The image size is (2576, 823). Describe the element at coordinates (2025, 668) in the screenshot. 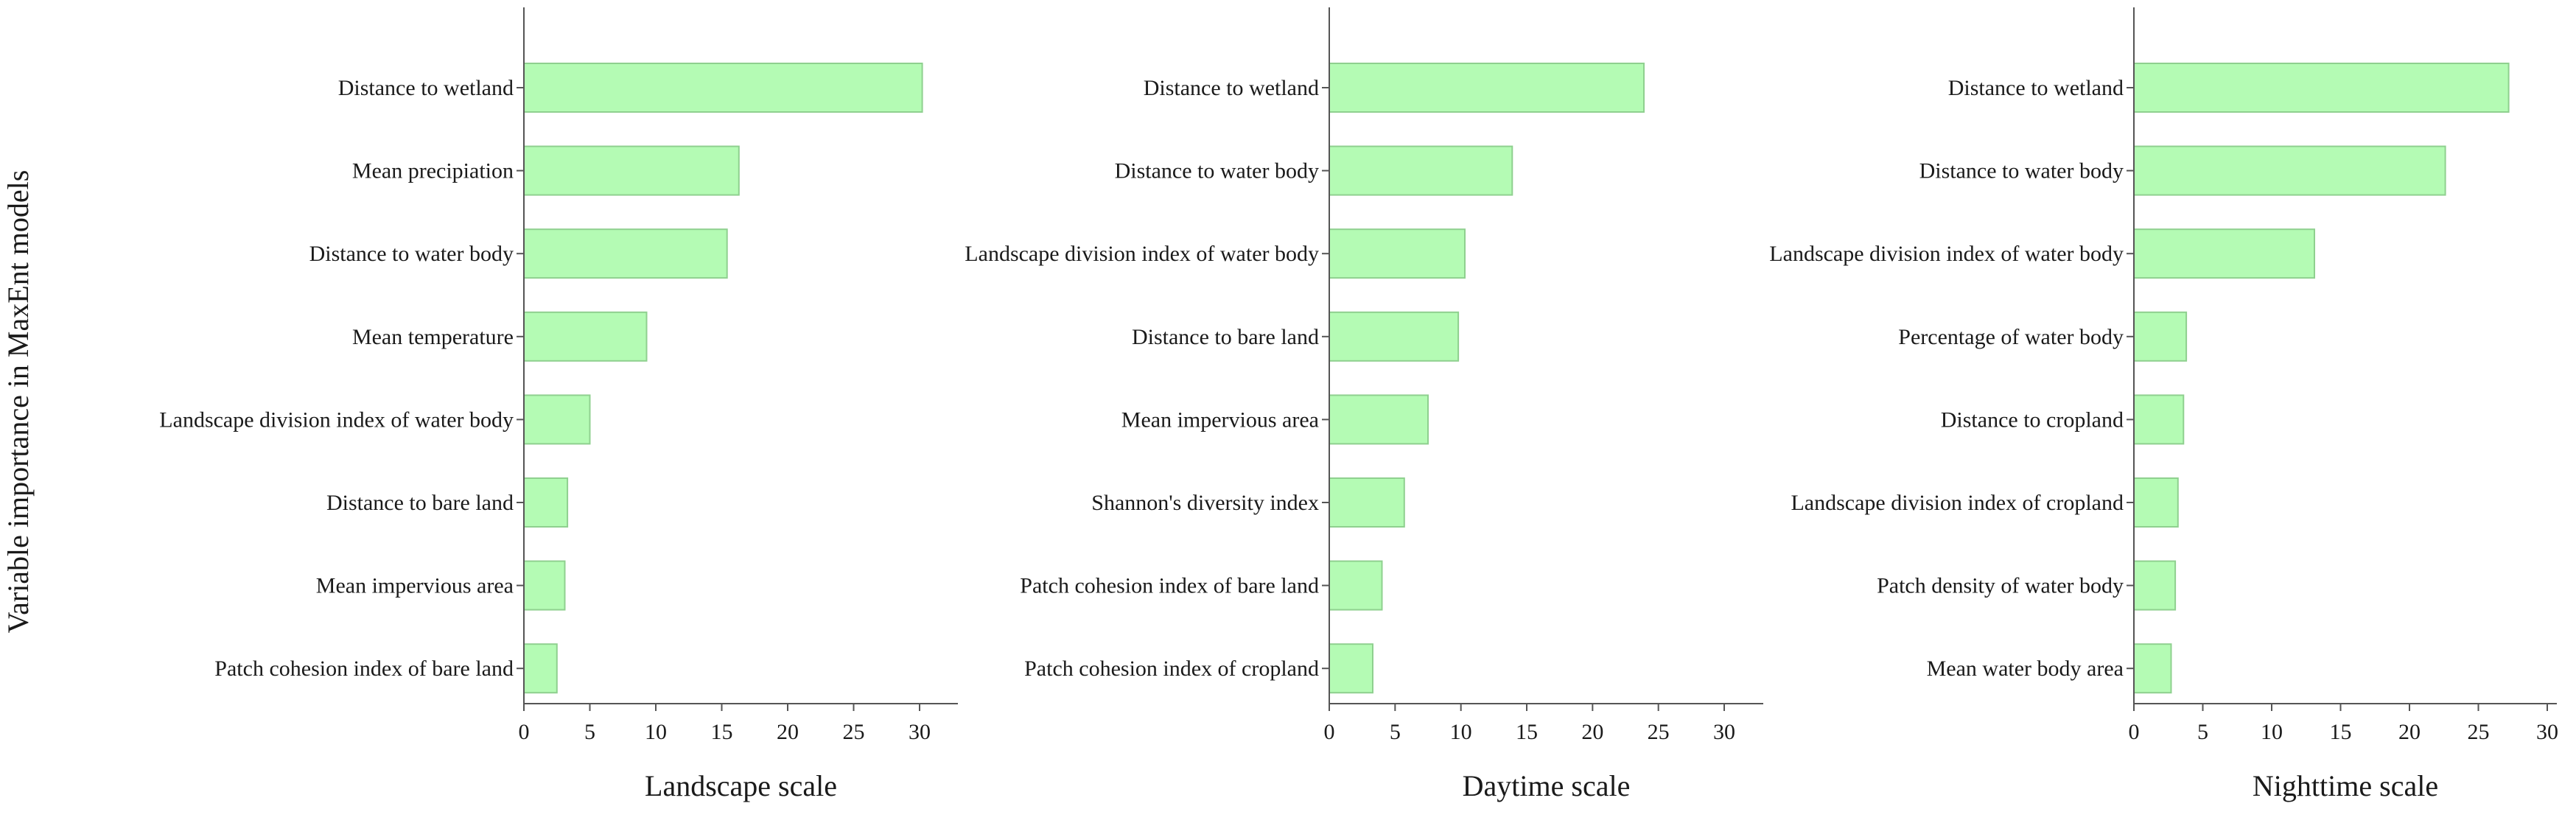

I see `category-label: Mean water body area` at that location.